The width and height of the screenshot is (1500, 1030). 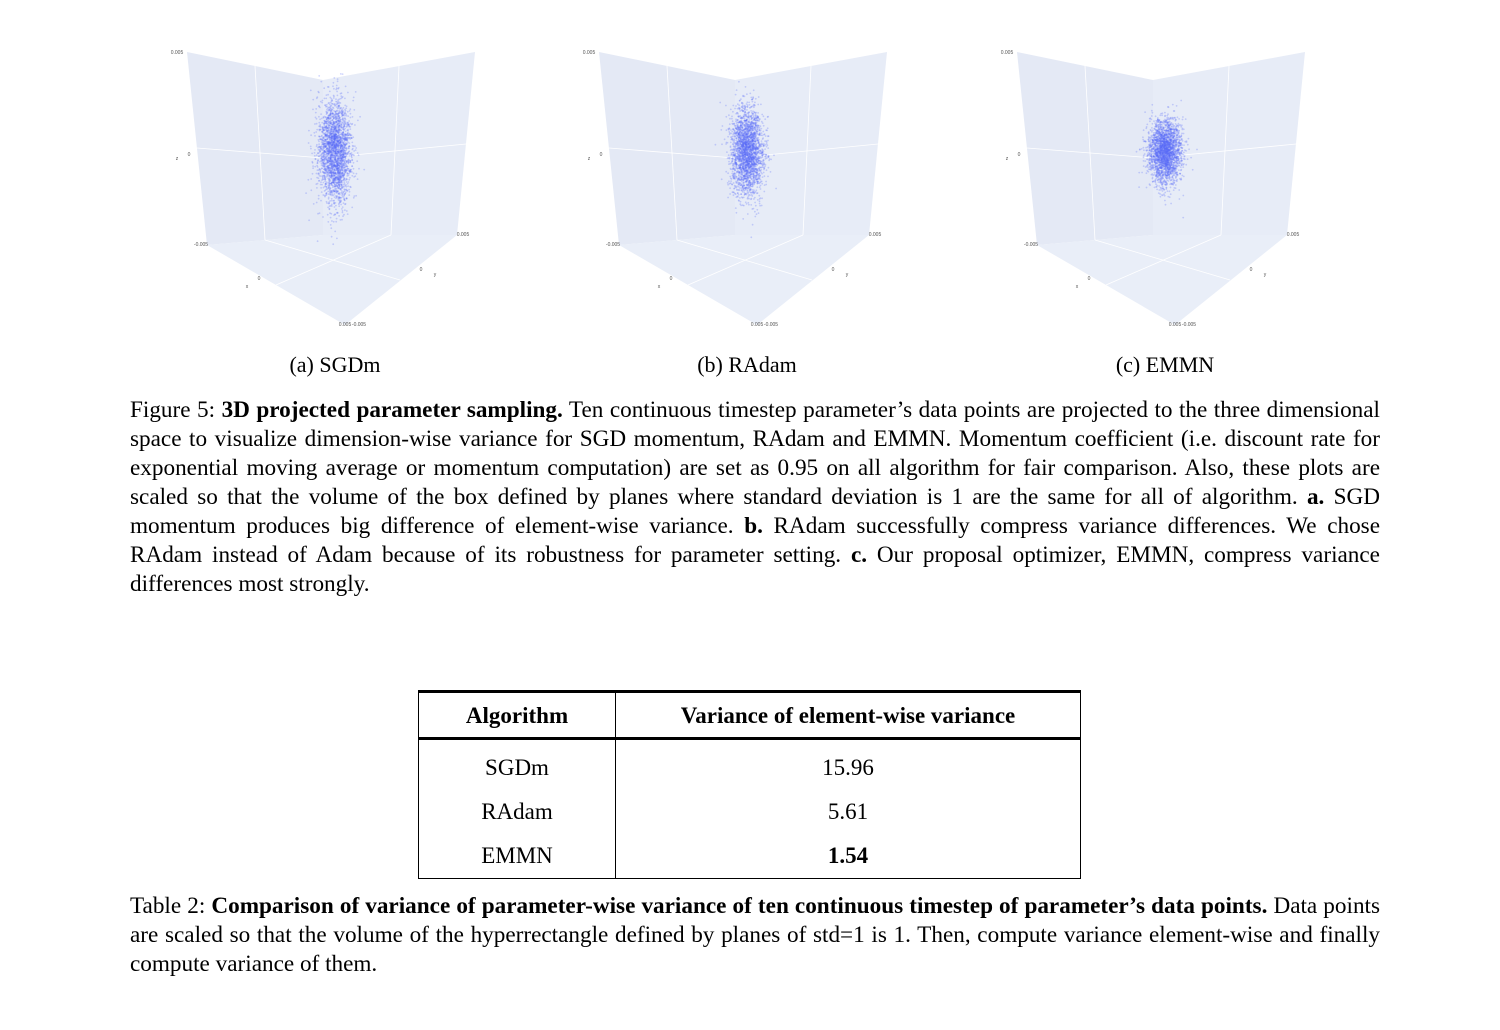 I want to click on grid-line, so click(x=807, y=150).